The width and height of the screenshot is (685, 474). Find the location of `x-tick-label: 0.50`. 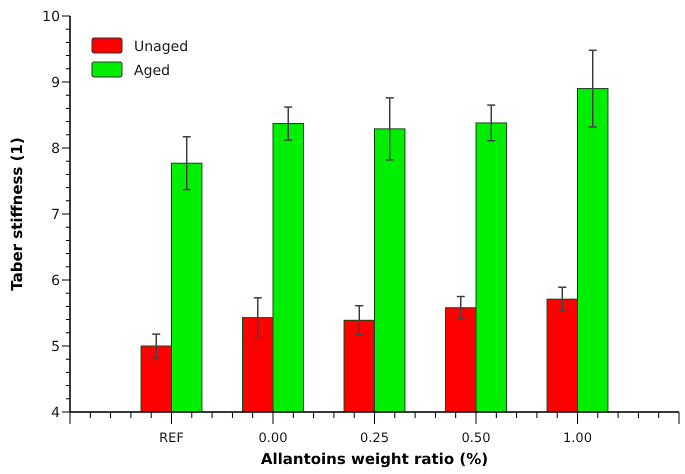

x-tick-label: 0.50 is located at coordinates (476, 438).